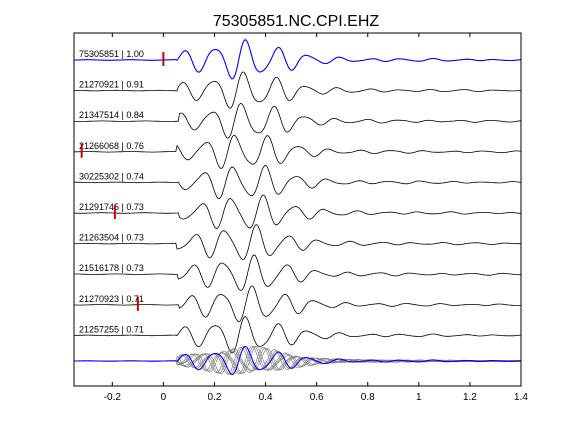 This screenshot has height=432, width=576. What do you see at coordinates (111, 329) in the screenshot?
I see `trace-label-9: 21257255 | 0.71` at bounding box center [111, 329].